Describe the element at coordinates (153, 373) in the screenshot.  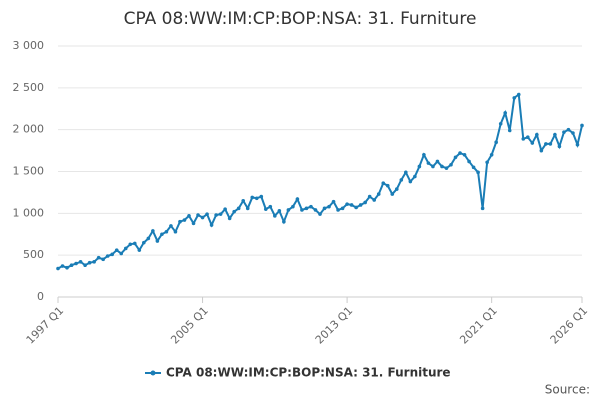
I see `legend-marker` at that location.